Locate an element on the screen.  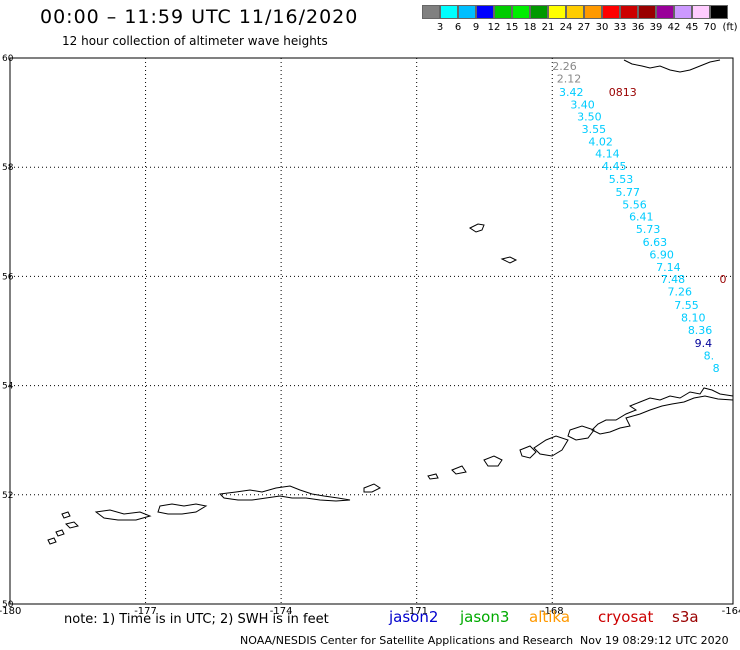
lon-tick-label: -168 is located at coordinates (552, 611).